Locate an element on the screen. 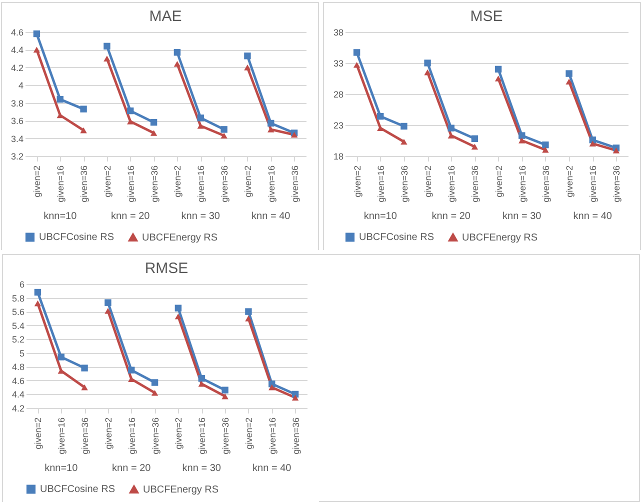  y-tick-label: 28 is located at coordinates (338, 95).